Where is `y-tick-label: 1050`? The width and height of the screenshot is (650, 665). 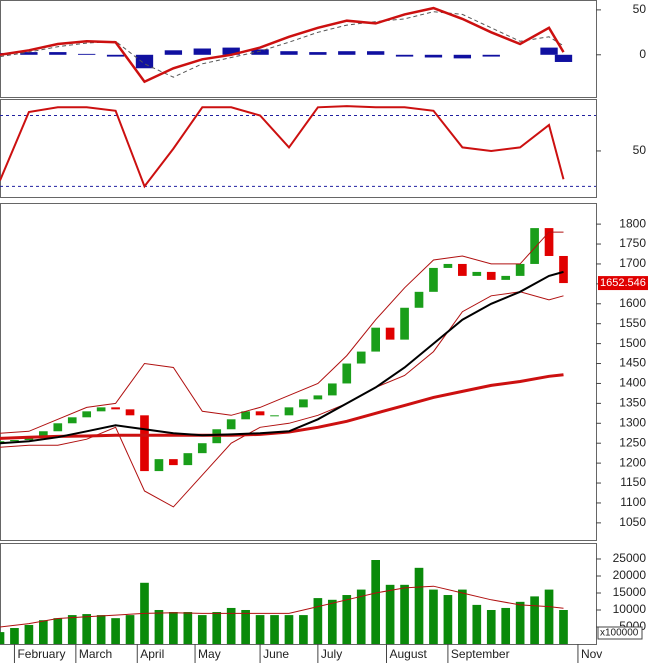 y-tick-label: 1050 is located at coordinates (632, 522).